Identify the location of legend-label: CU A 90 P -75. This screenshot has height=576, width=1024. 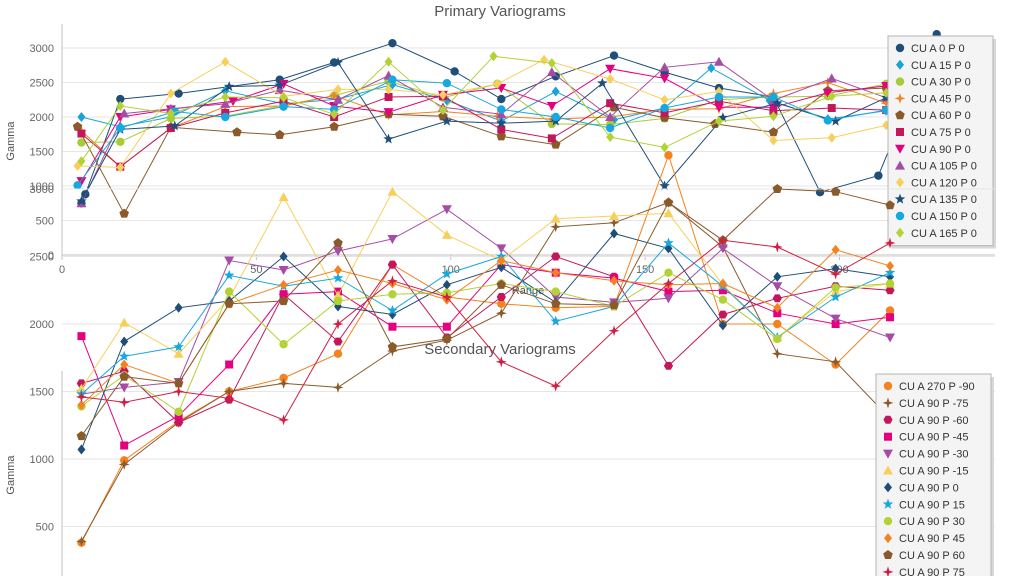
(934, 404).